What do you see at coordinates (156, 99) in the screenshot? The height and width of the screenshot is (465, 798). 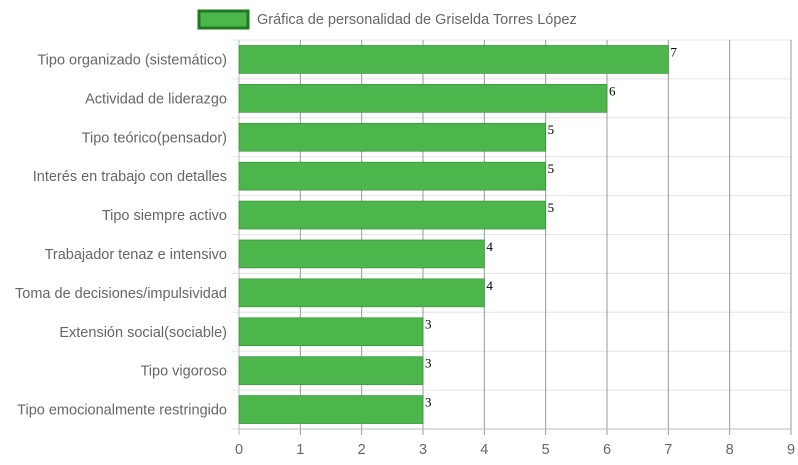 I see `category-label: Actividad de liderazgo` at bounding box center [156, 99].